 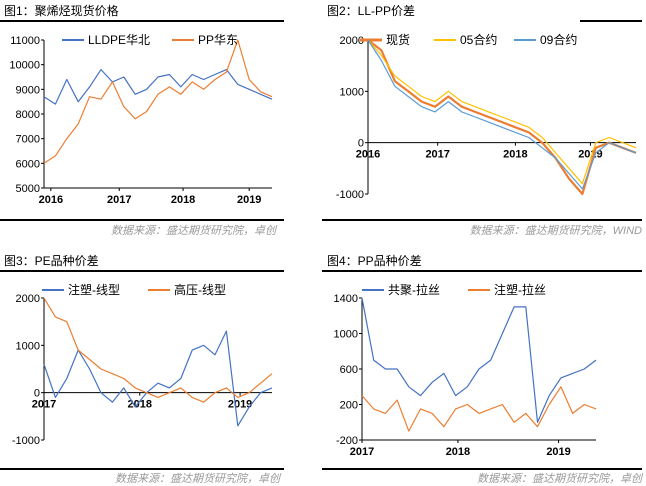 I want to click on legend-label-2: 注塑-拉丝, so click(x=520, y=289).